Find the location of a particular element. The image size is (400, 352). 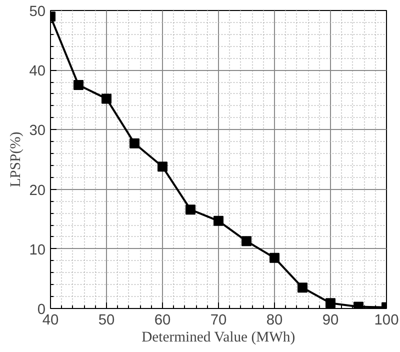

x-tick-label: 60 is located at coordinates (162, 320).